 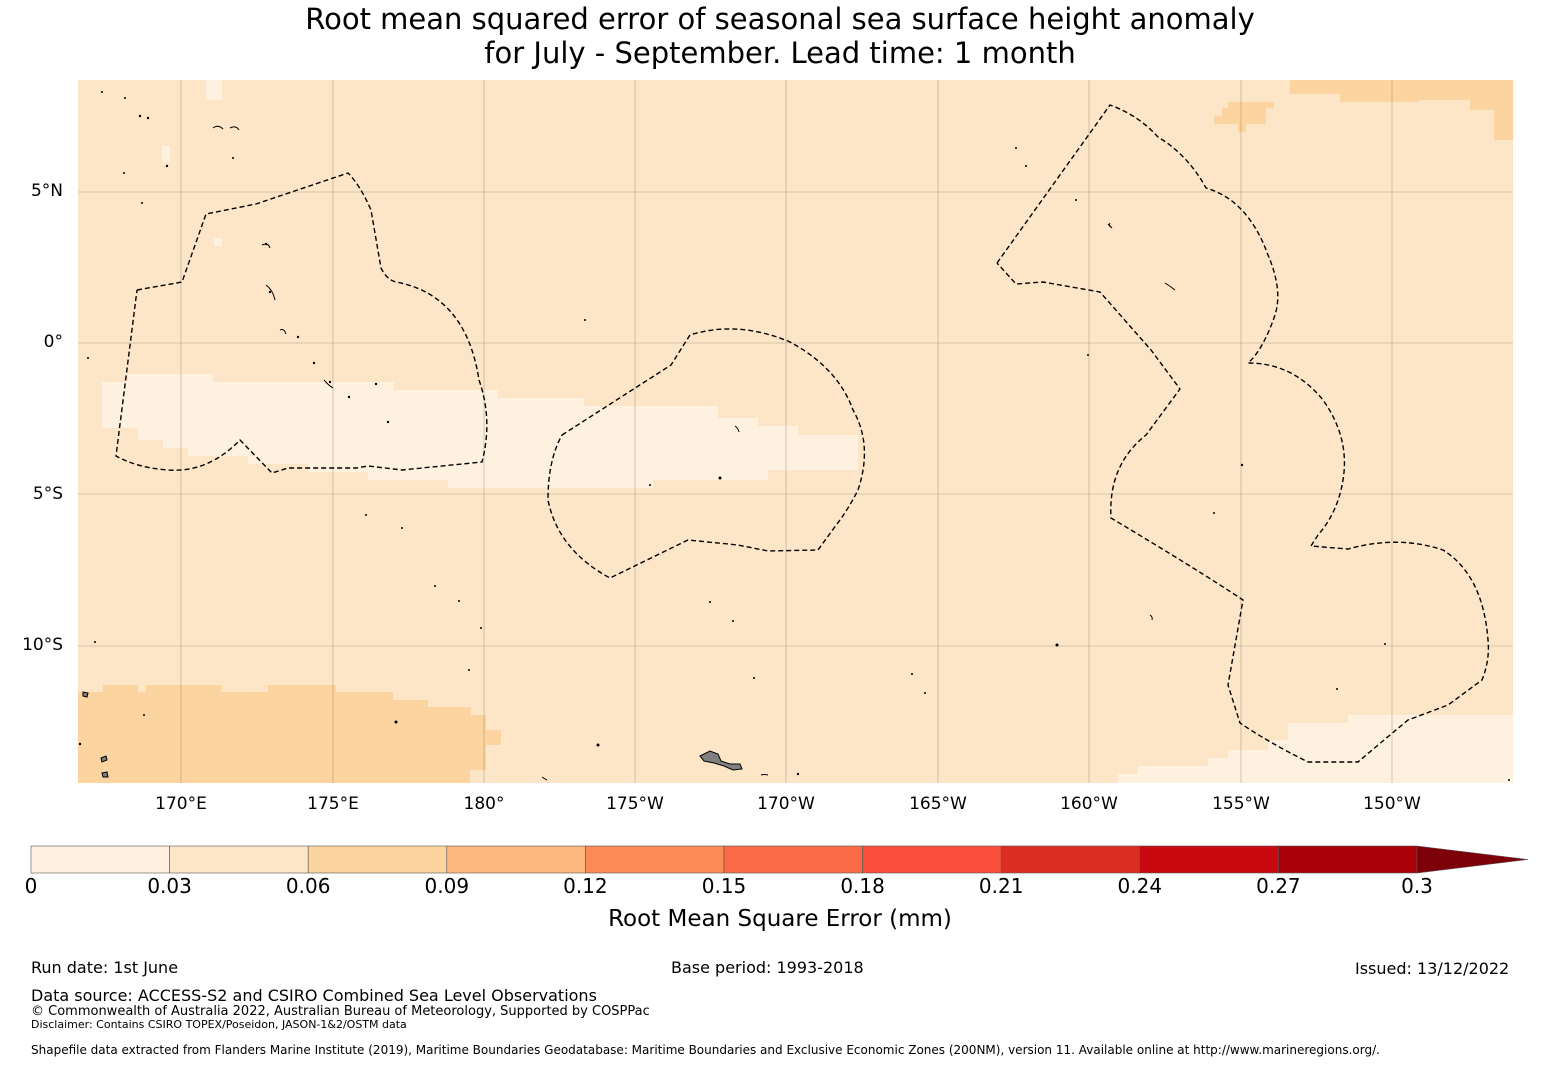 I want to click on title-line-2: for July - September. Lead time: 1 month, so click(x=780, y=53).